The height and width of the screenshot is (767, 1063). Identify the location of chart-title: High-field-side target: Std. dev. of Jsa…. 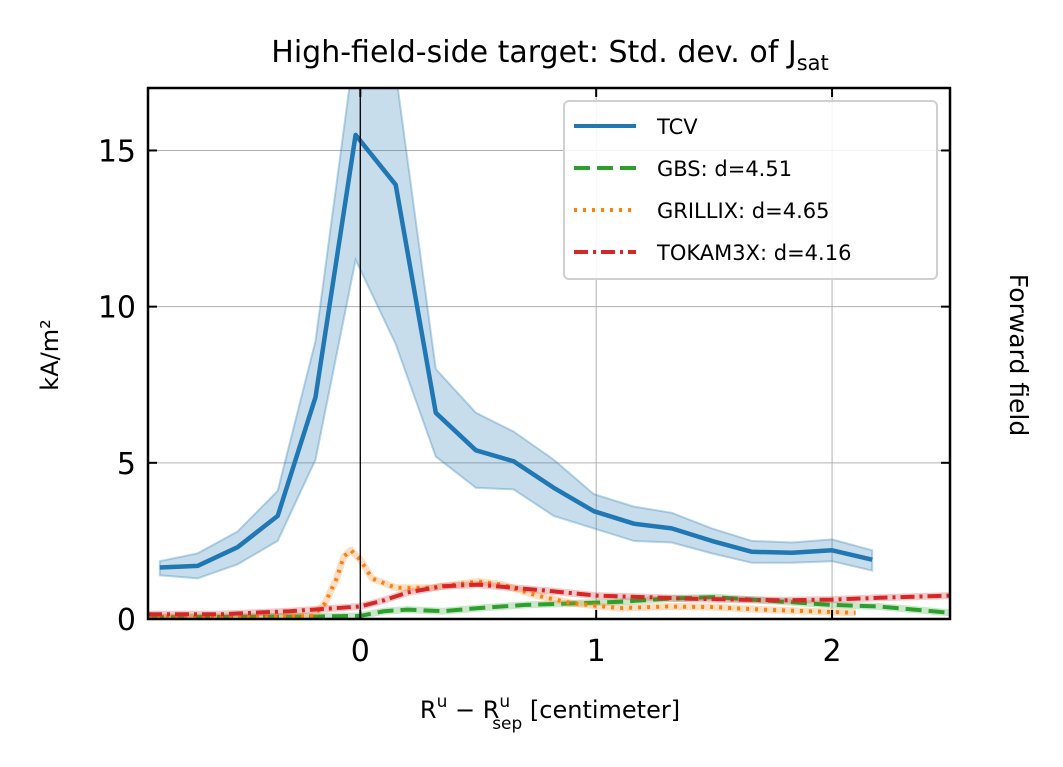
(549, 55).